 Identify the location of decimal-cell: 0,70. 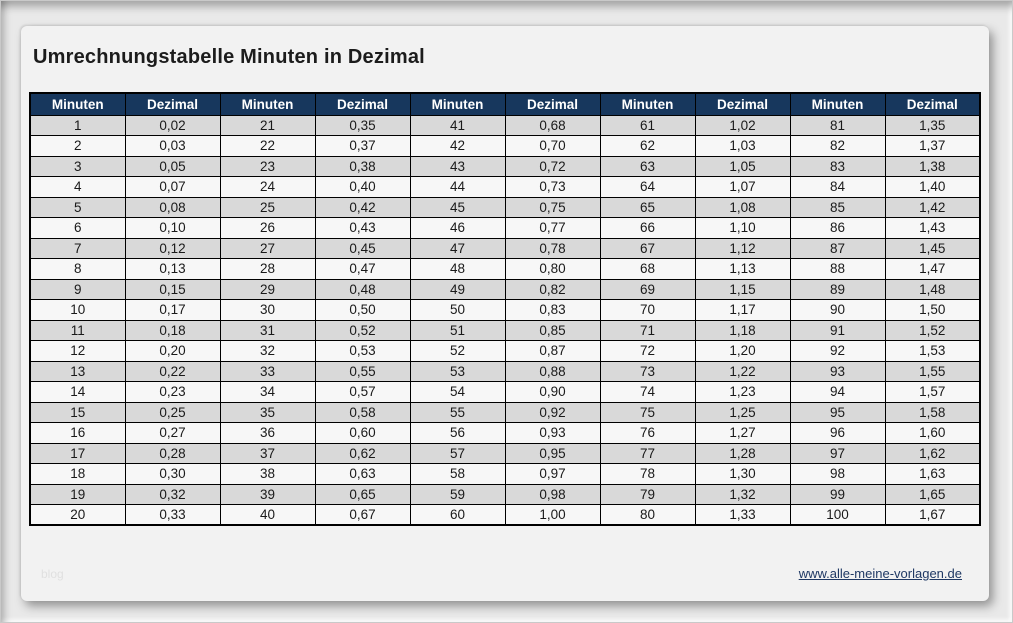
(552, 146).